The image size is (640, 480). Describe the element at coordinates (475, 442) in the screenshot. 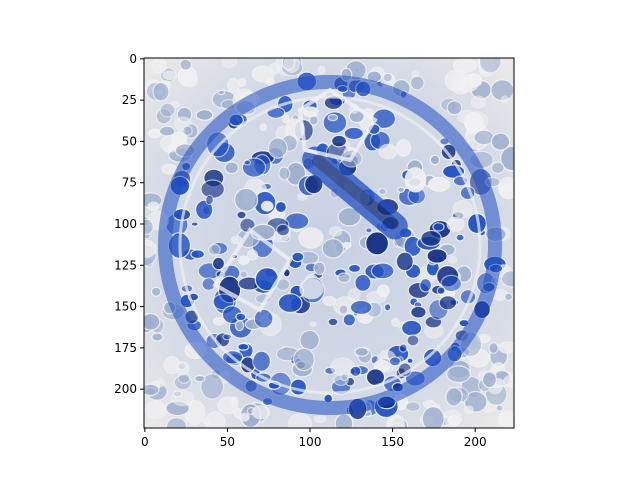

I see `x-tick-label: 200` at that location.